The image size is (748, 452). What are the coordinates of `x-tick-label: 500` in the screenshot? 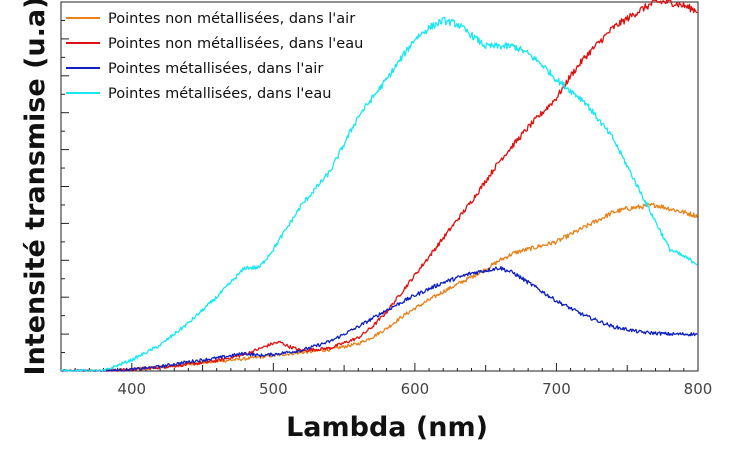 It's located at (273, 389).